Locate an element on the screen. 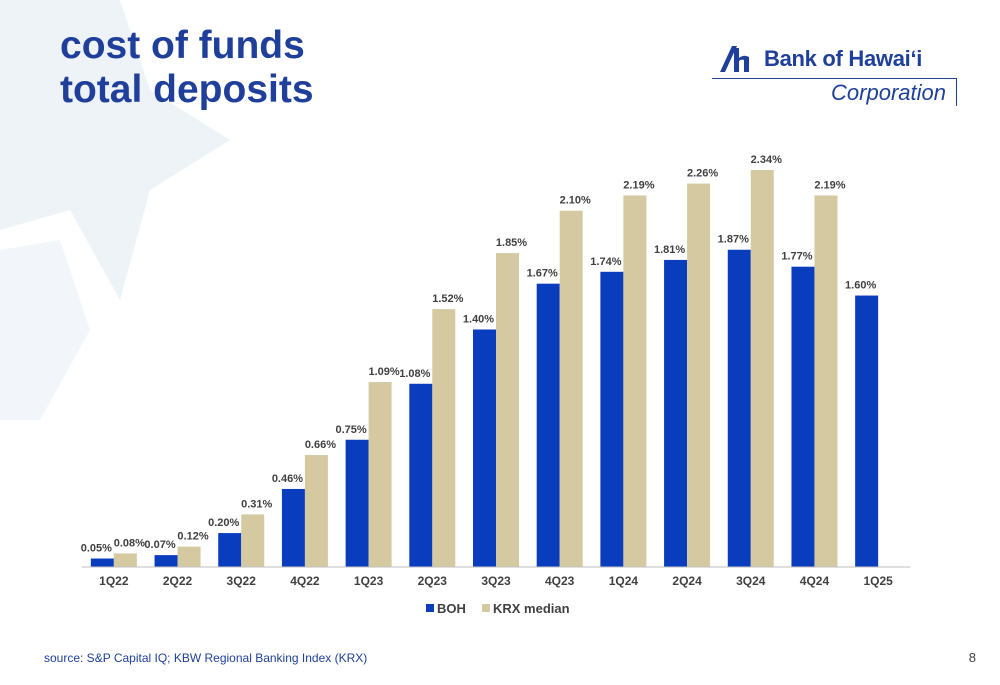 Image resolution: width=1000 pixels, height=685 pixels. data-label-krx-4q23: 2.10% is located at coordinates (575, 201).